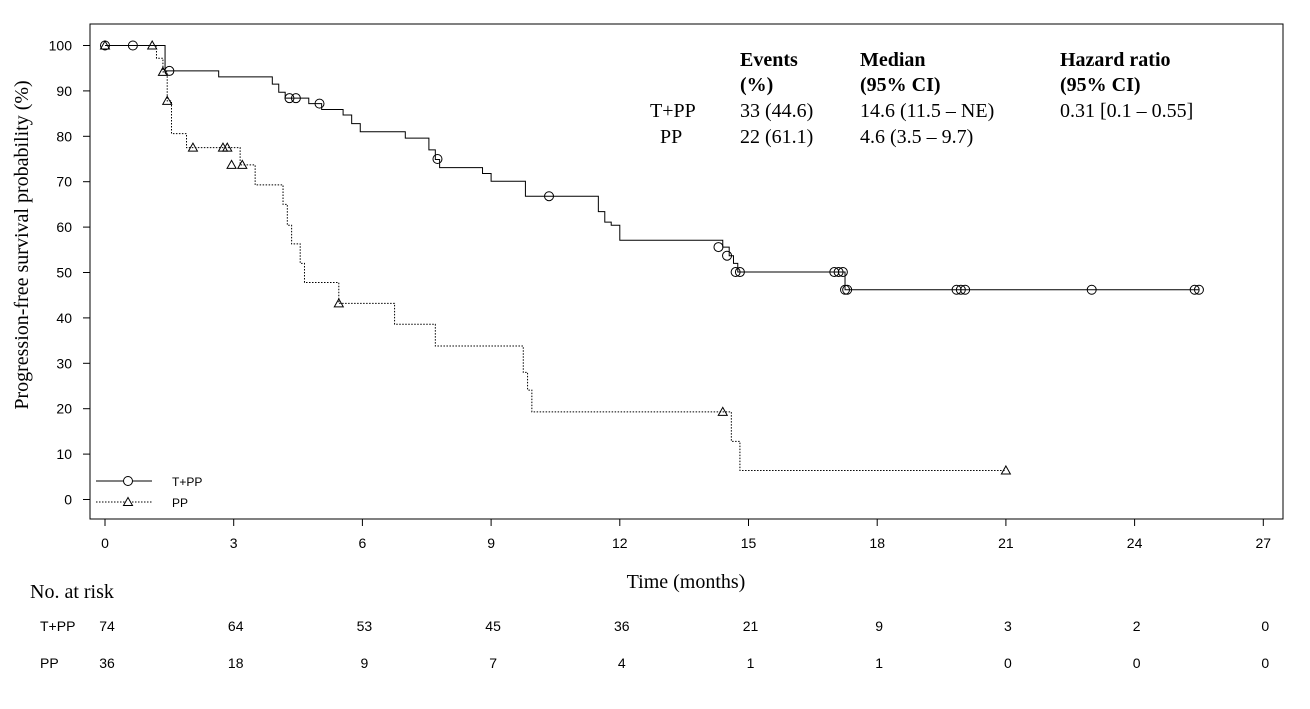 The image size is (1310, 709). I want to click on legend-marker-tpp, so click(128, 481).